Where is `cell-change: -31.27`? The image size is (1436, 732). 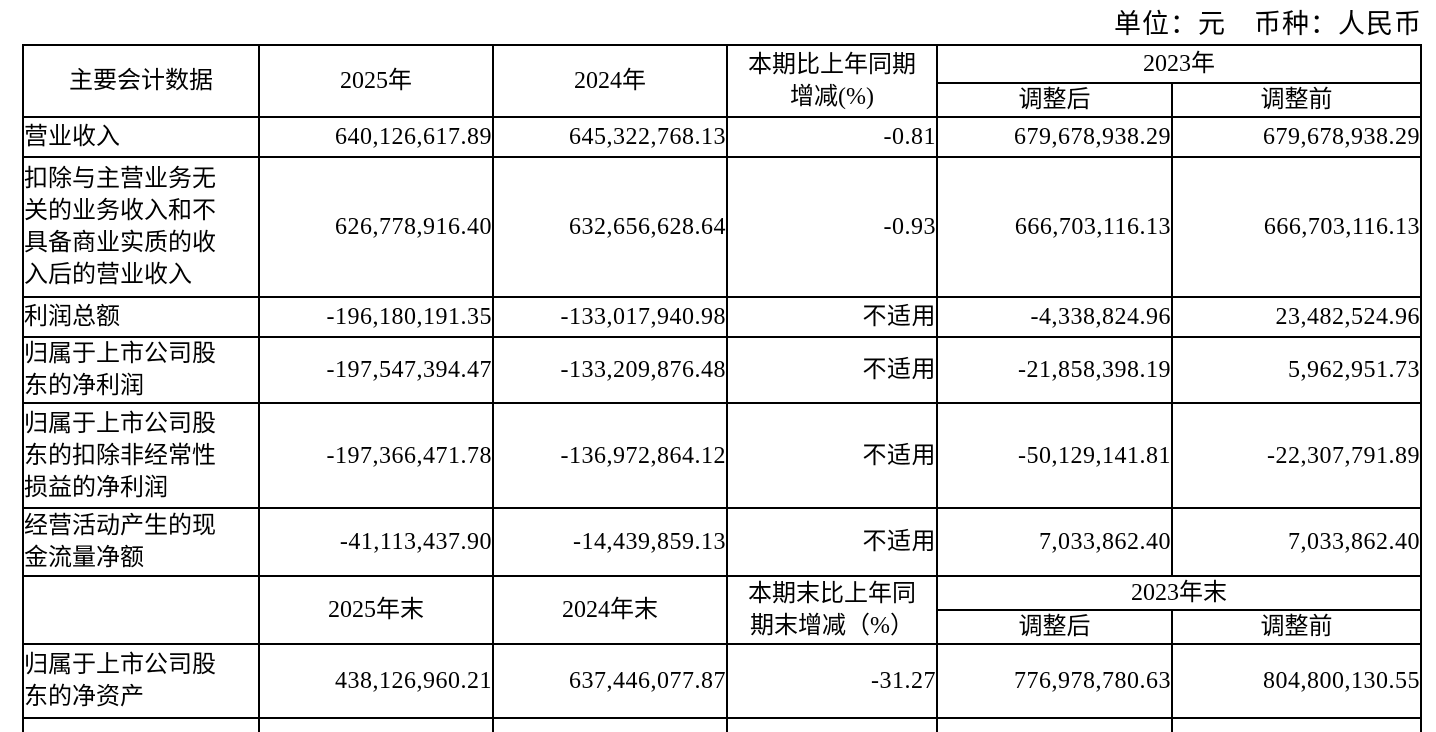
cell-change: -31.27 is located at coordinates (832, 681).